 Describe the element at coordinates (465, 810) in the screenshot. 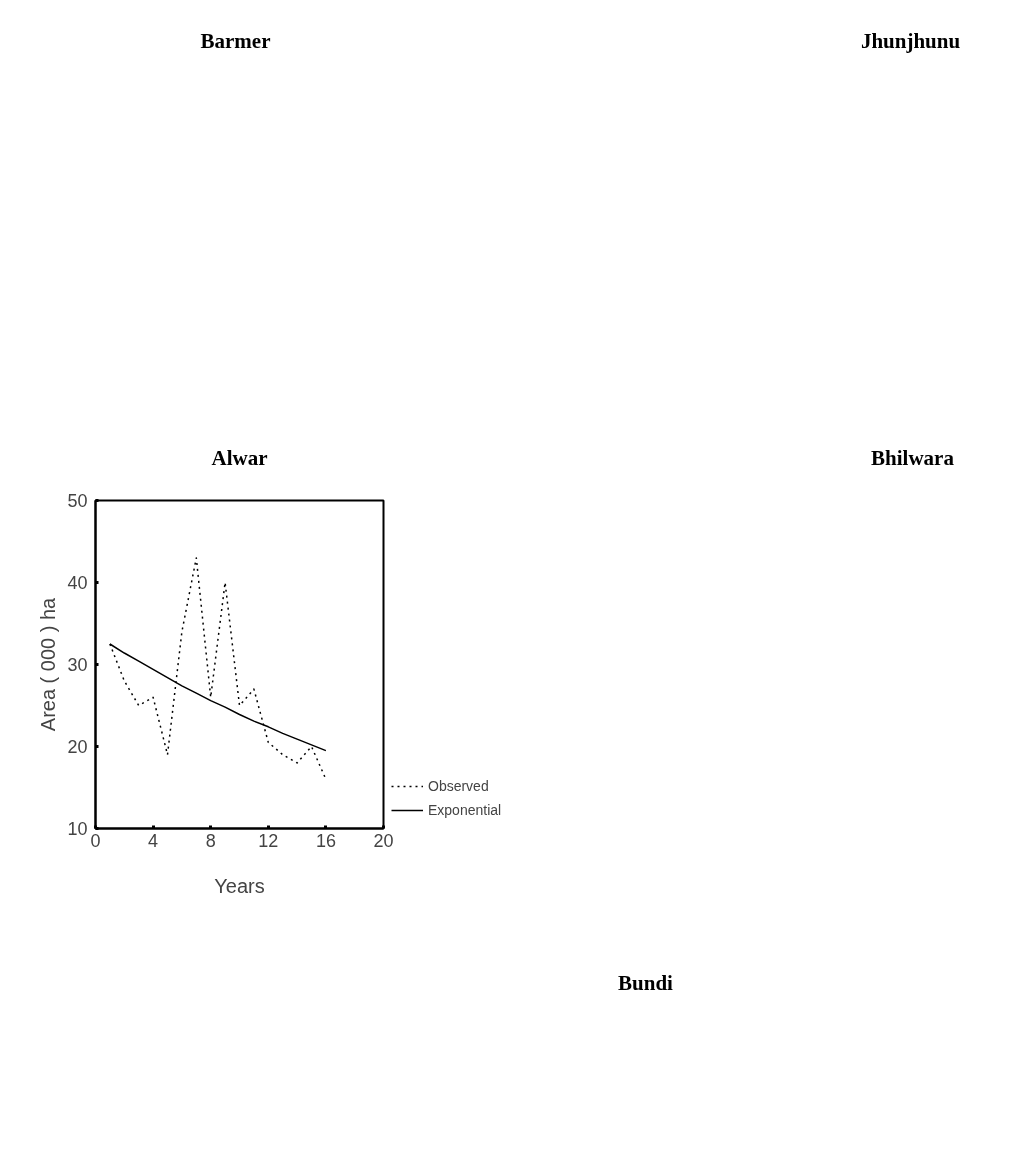

I see `legend-label: Exponential` at that location.